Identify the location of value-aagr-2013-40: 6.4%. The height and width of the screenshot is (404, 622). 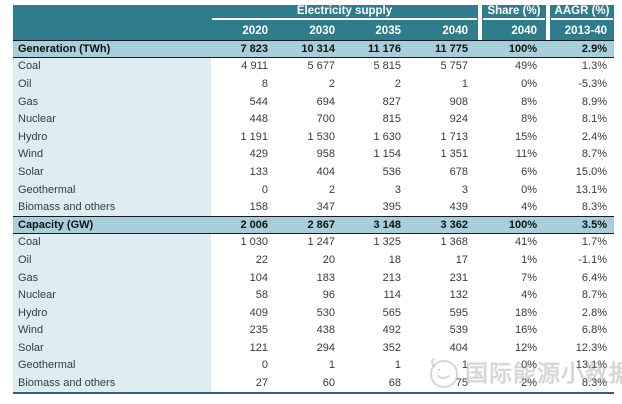
(594, 277).